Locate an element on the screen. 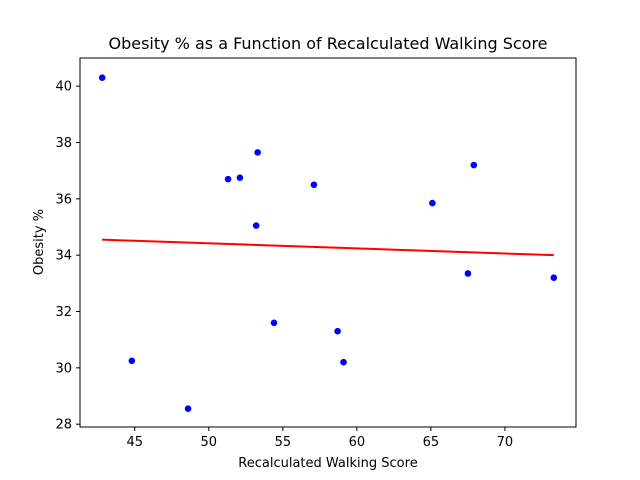 The image size is (640, 480). y-axis-ticks: 28 30 32 34 36 38 40 is located at coordinates (67, 256).